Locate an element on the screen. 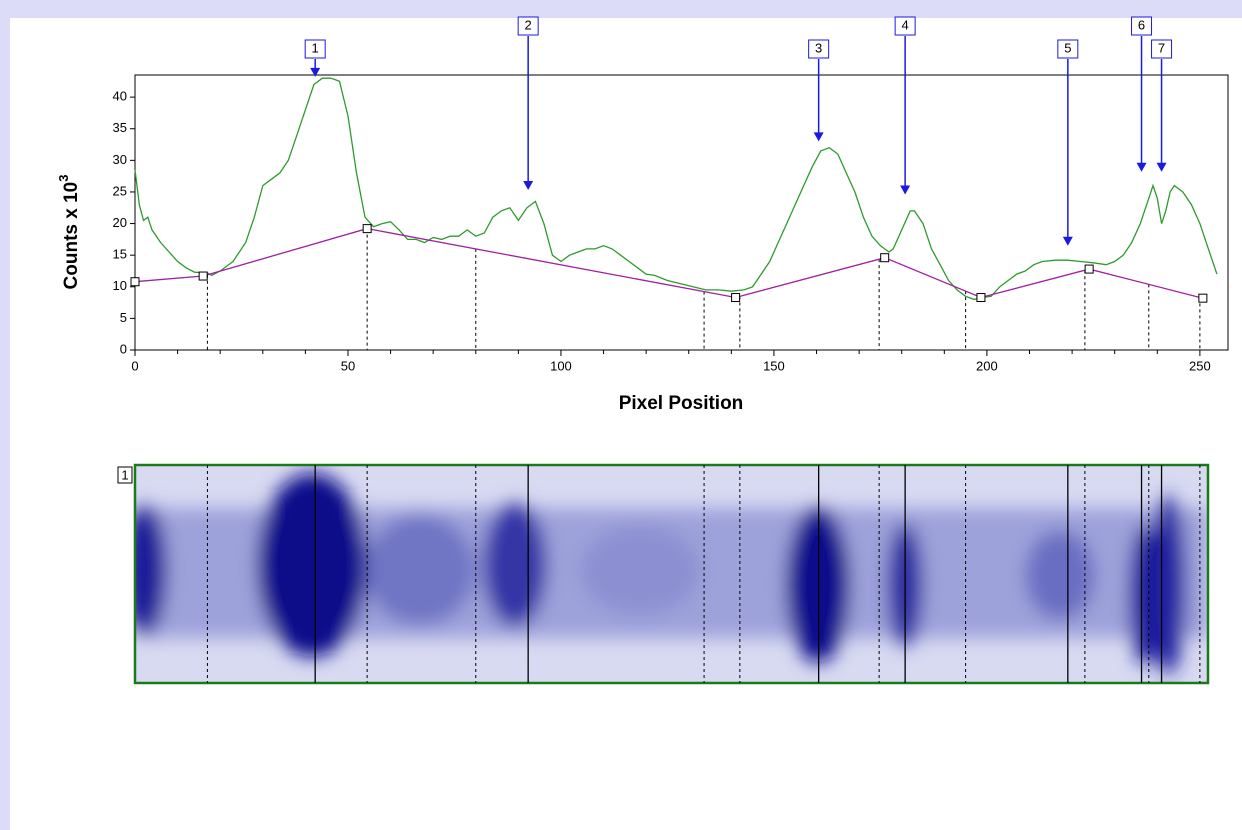  y-tick-label: 20 is located at coordinates (120, 222).